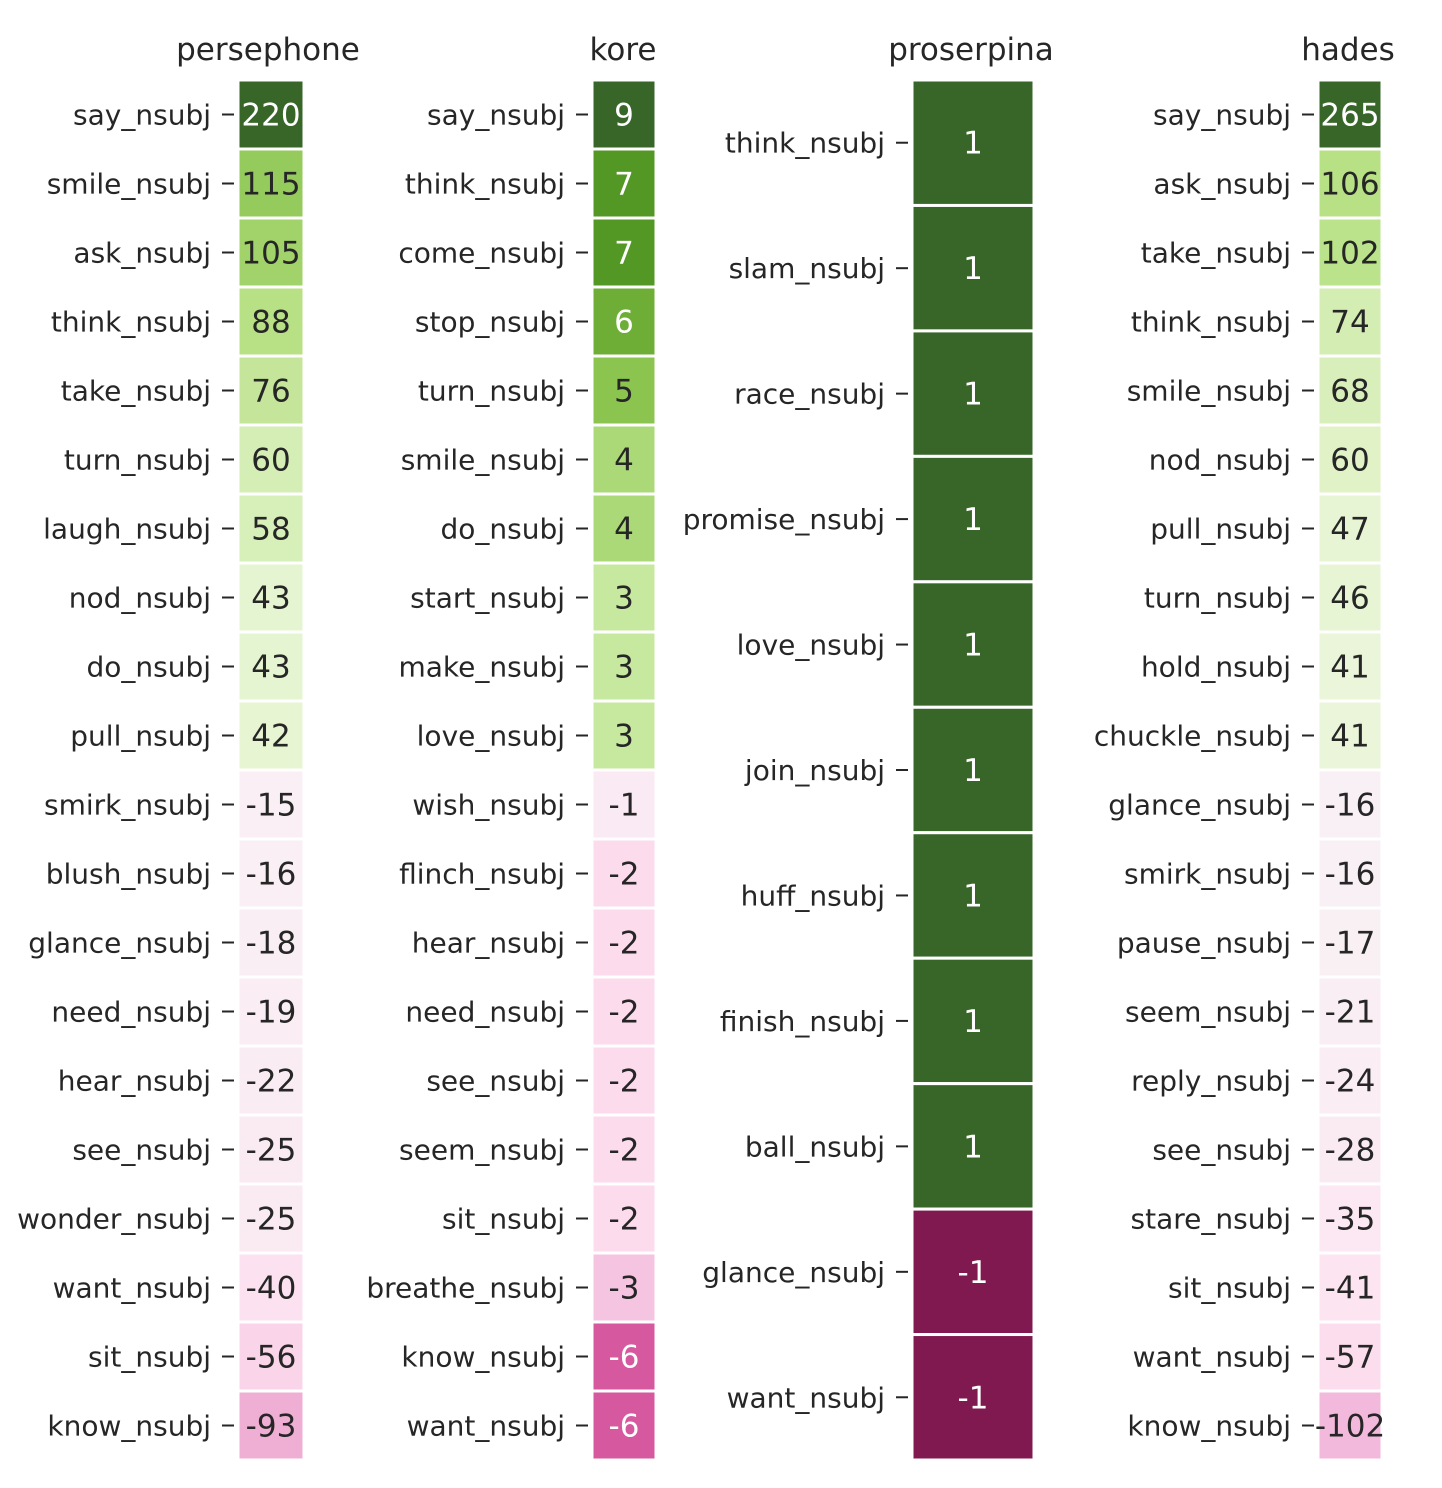  What do you see at coordinates (624, 254) in the screenshot?
I see `cell-value: 7` at bounding box center [624, 254].